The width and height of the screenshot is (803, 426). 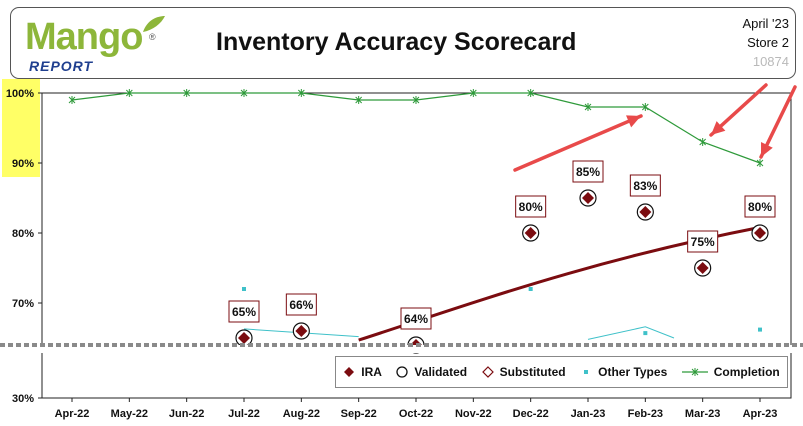 I want to click on y-tick-label: 90%, so click(x=23, y=164).